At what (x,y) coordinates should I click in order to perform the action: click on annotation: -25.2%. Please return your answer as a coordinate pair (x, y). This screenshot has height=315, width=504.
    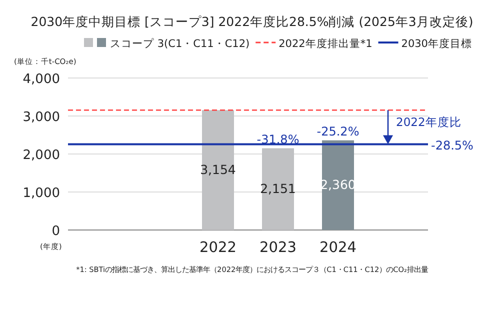
    Looking at the image, I should click on (338, 131).